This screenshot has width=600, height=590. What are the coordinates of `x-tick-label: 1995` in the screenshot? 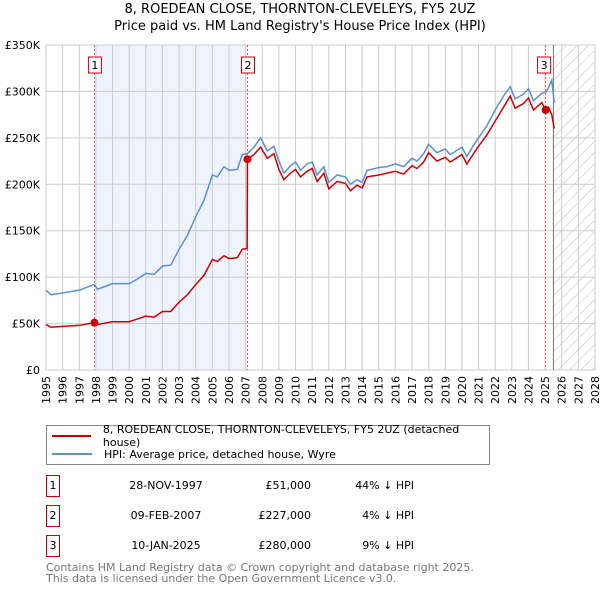 It's located at (46, 390).